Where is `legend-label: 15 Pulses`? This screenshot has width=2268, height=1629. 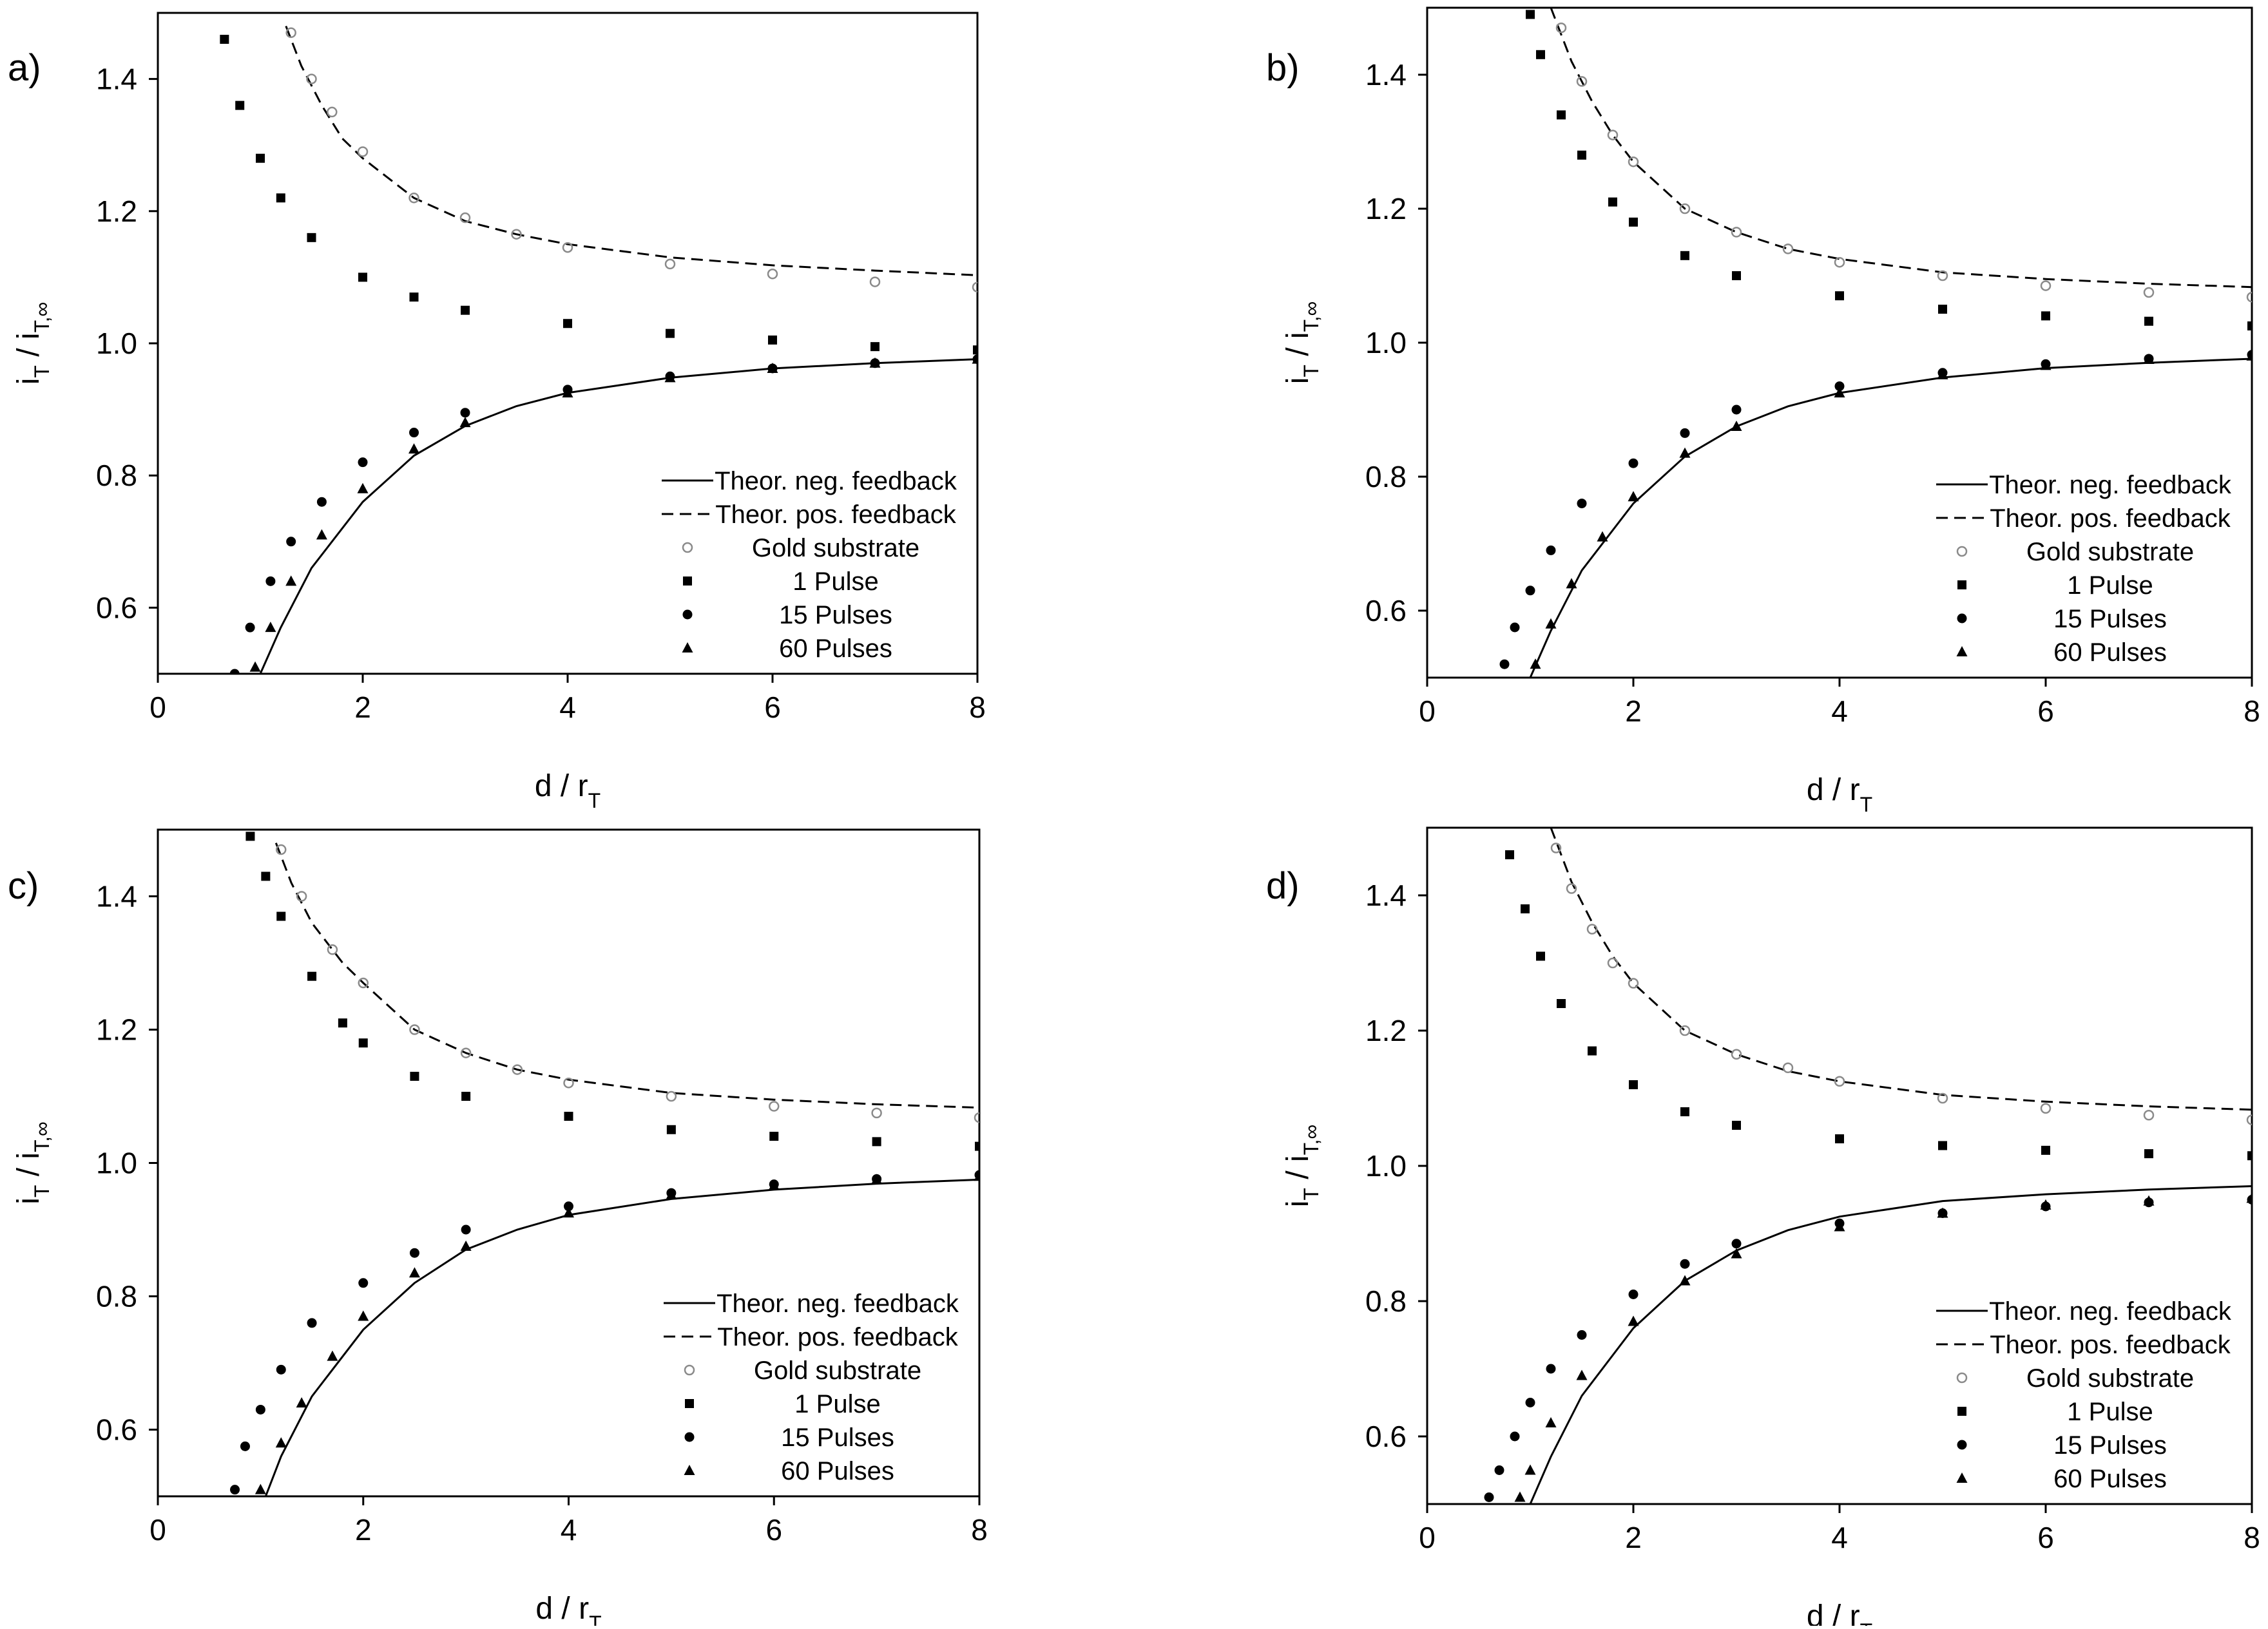 legend-label: 15 Pulses is located at coordinates (2110, 619).